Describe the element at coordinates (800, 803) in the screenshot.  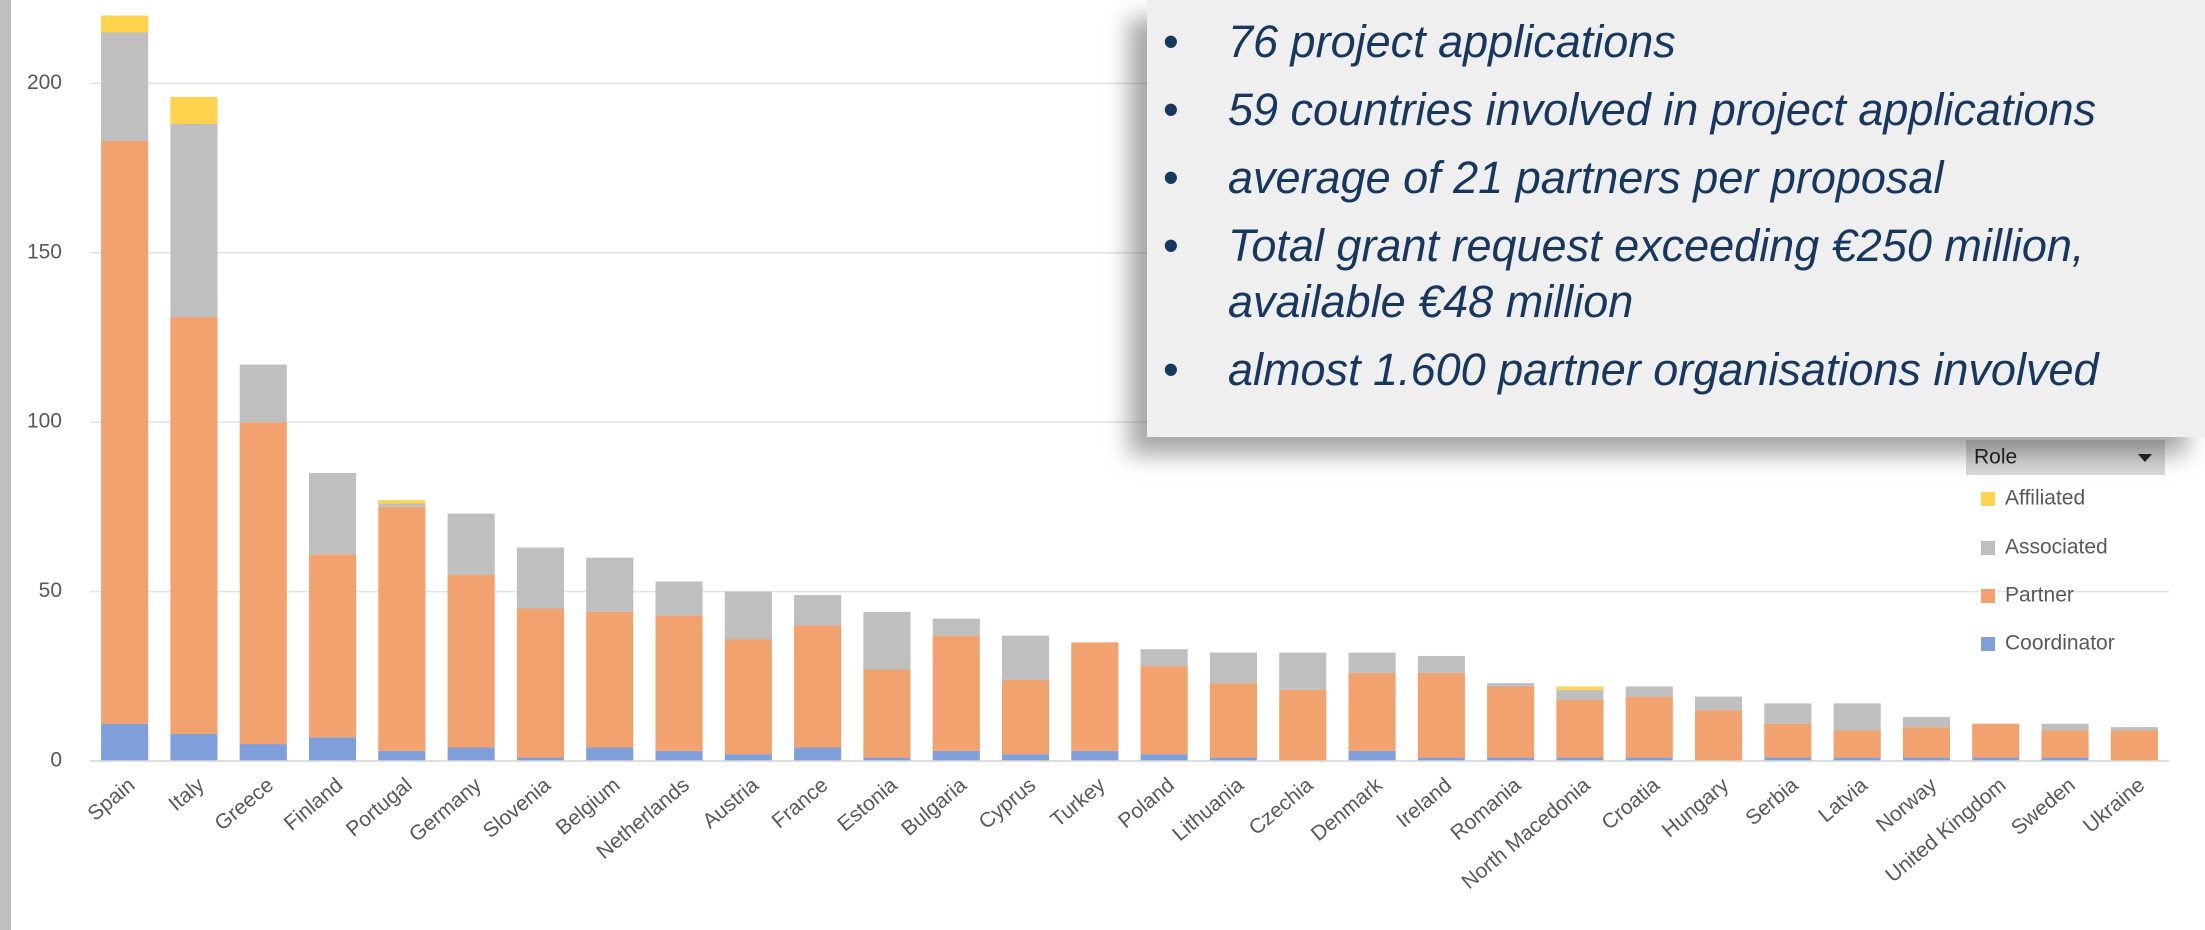
I see `x-tick-label: France` at that location.